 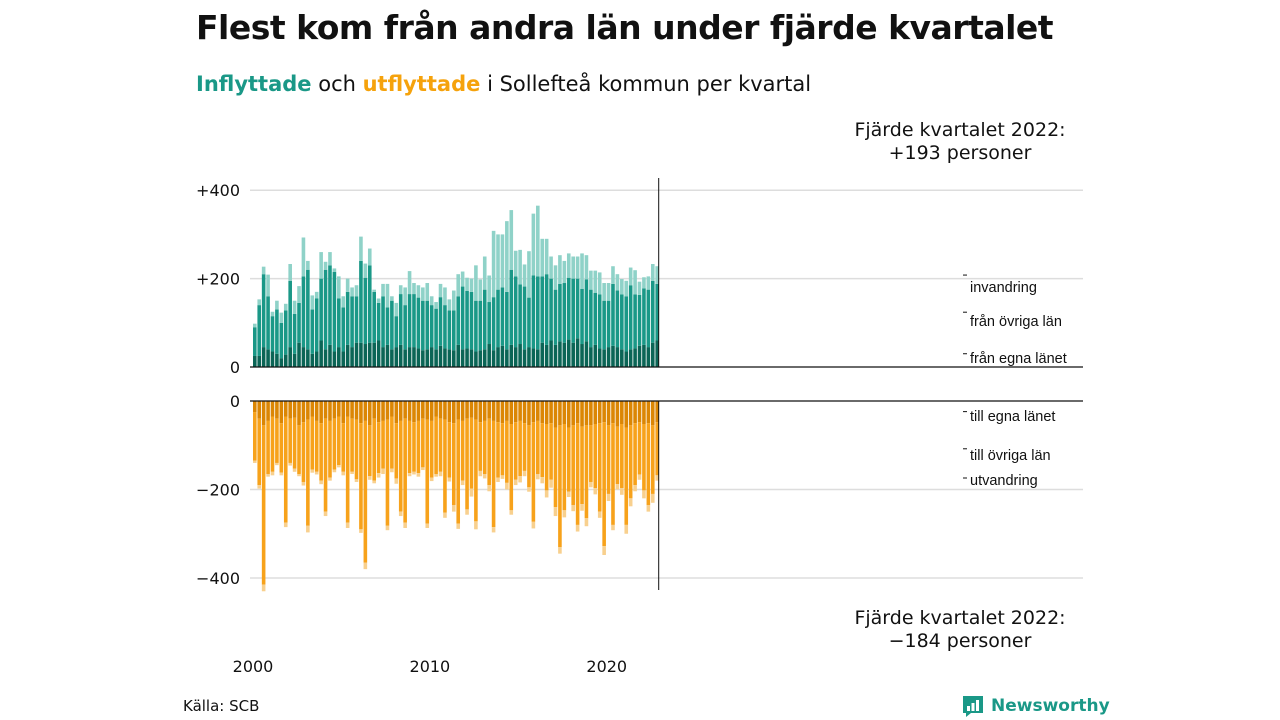 I want to click on annotation-outflow: −184 personer, so click(x=960, y=641).